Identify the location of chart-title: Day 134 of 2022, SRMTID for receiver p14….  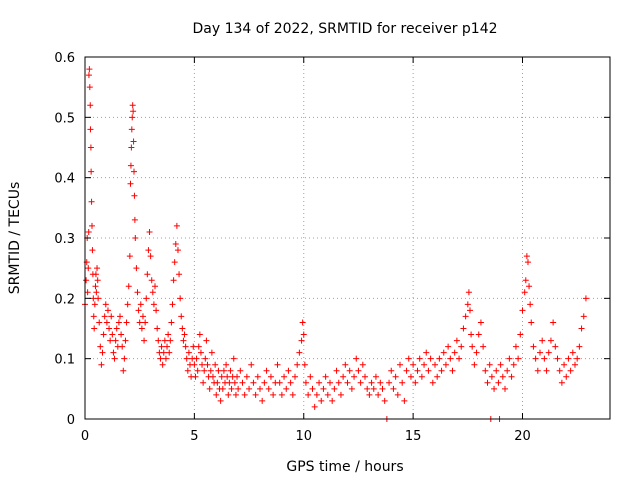
(344, 29).